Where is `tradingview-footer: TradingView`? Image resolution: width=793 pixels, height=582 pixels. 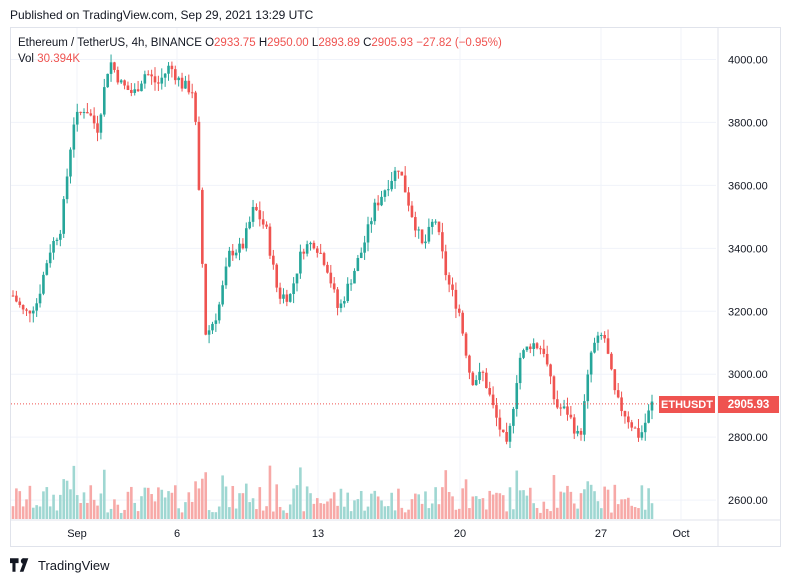 tradingview-footer: TradingView is located at coordinates (60, 565).